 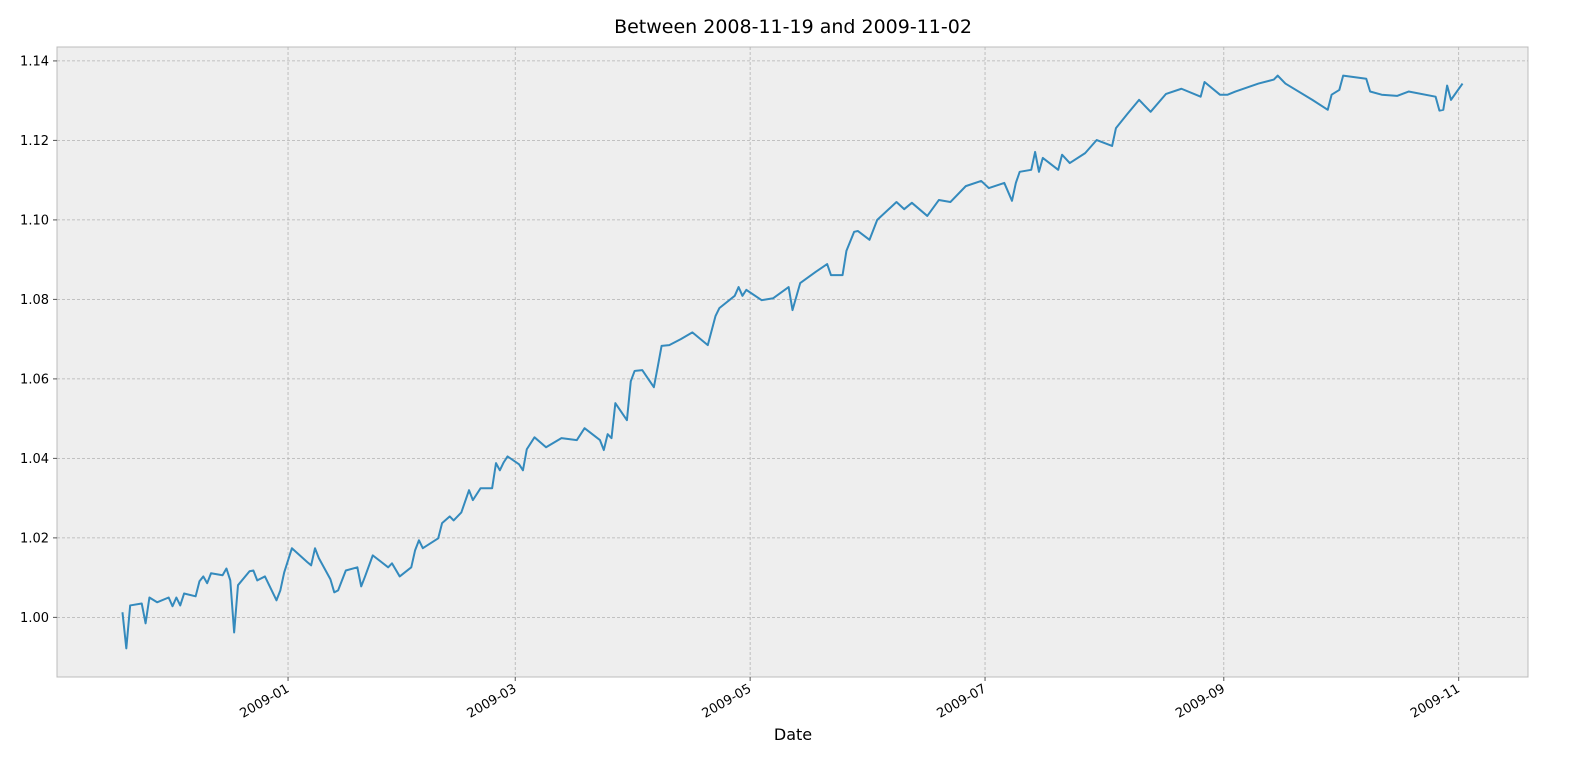 I want to click on x-tick-label: 2009-05, so click(x=727, y=701).